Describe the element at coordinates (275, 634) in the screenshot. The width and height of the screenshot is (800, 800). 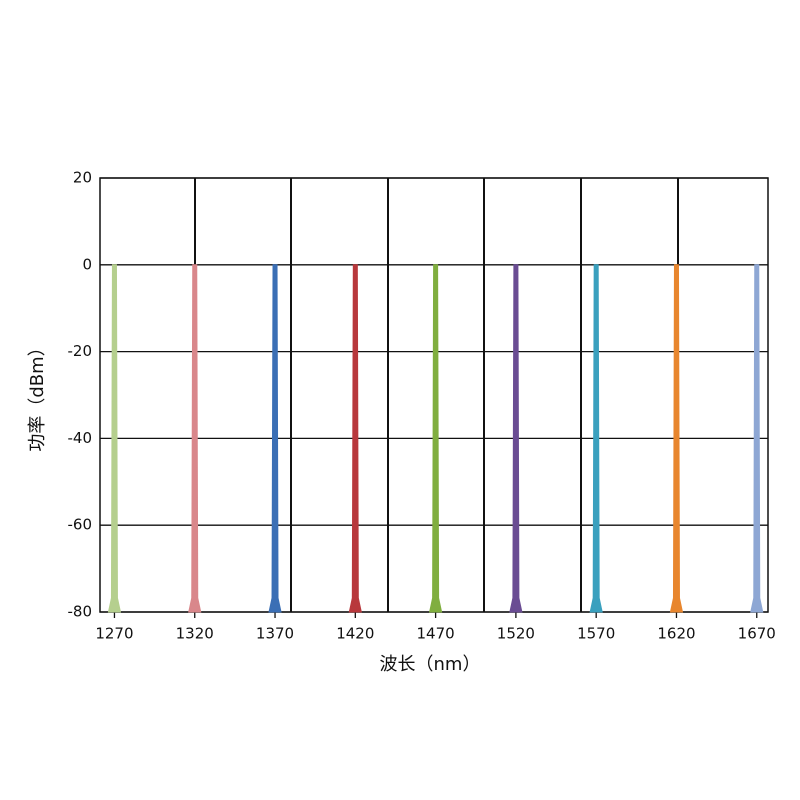
I see `x-tick-label: 1370` at that location.